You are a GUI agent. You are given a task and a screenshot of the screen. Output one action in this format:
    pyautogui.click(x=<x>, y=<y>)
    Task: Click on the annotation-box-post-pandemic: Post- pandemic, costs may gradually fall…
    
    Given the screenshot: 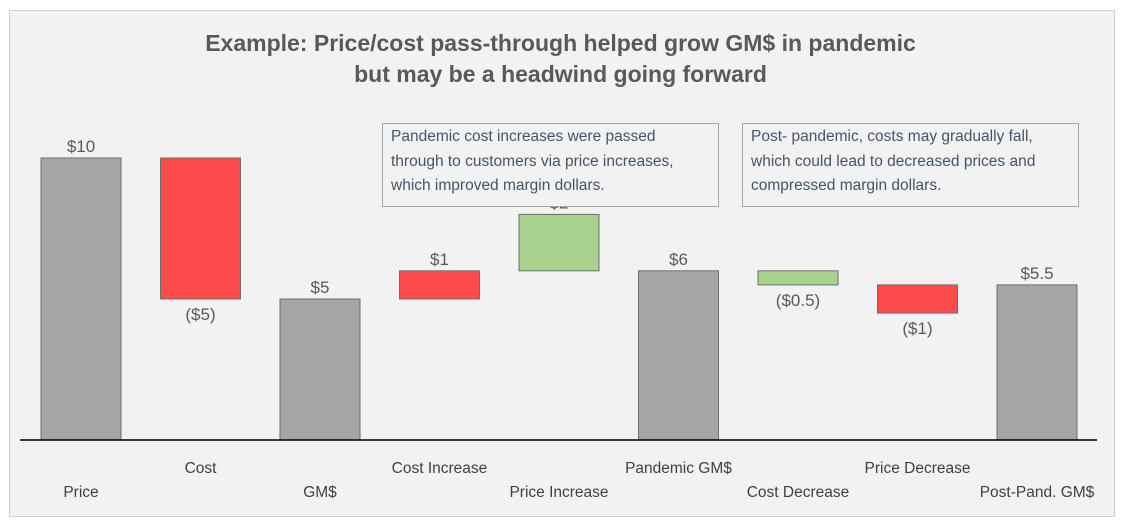 What is the action you would take?
    pyautogui.click(x=910, y=165)
    